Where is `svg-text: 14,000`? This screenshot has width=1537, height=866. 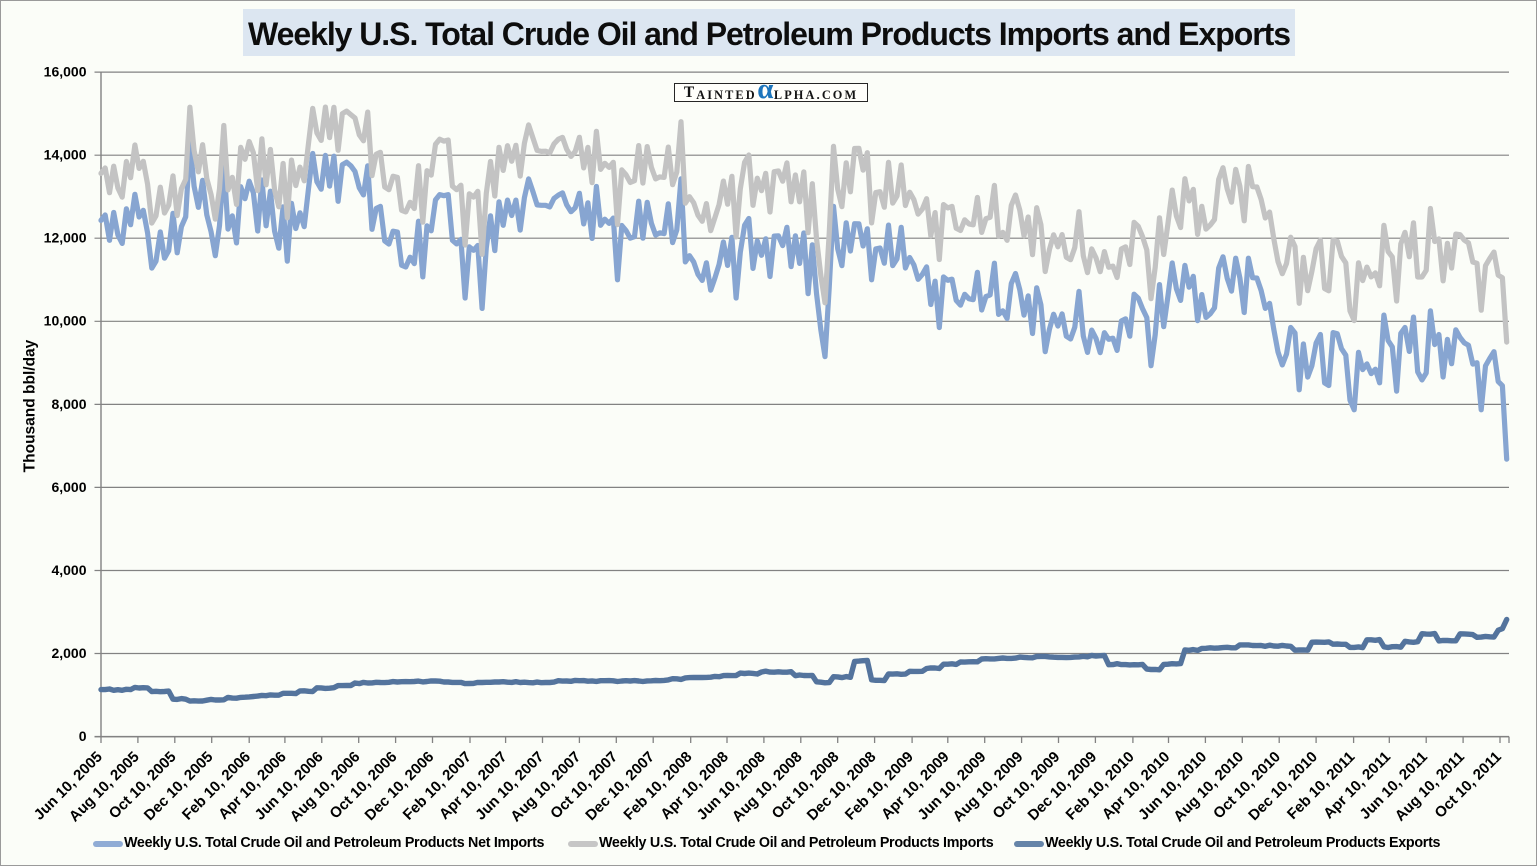
svg-text: 14,000 is located at coordinates (65, 155).